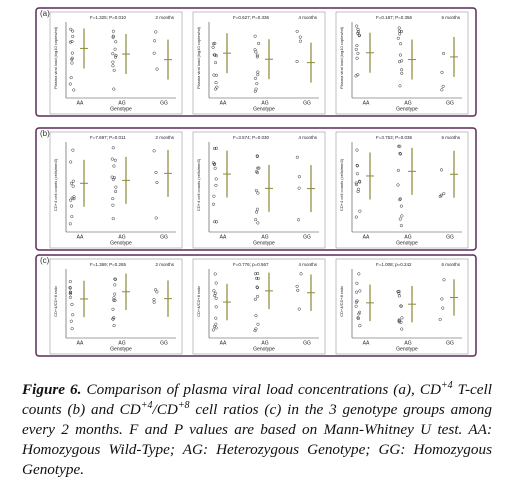  I want to click on panel-label: (b), so click(45, 133).